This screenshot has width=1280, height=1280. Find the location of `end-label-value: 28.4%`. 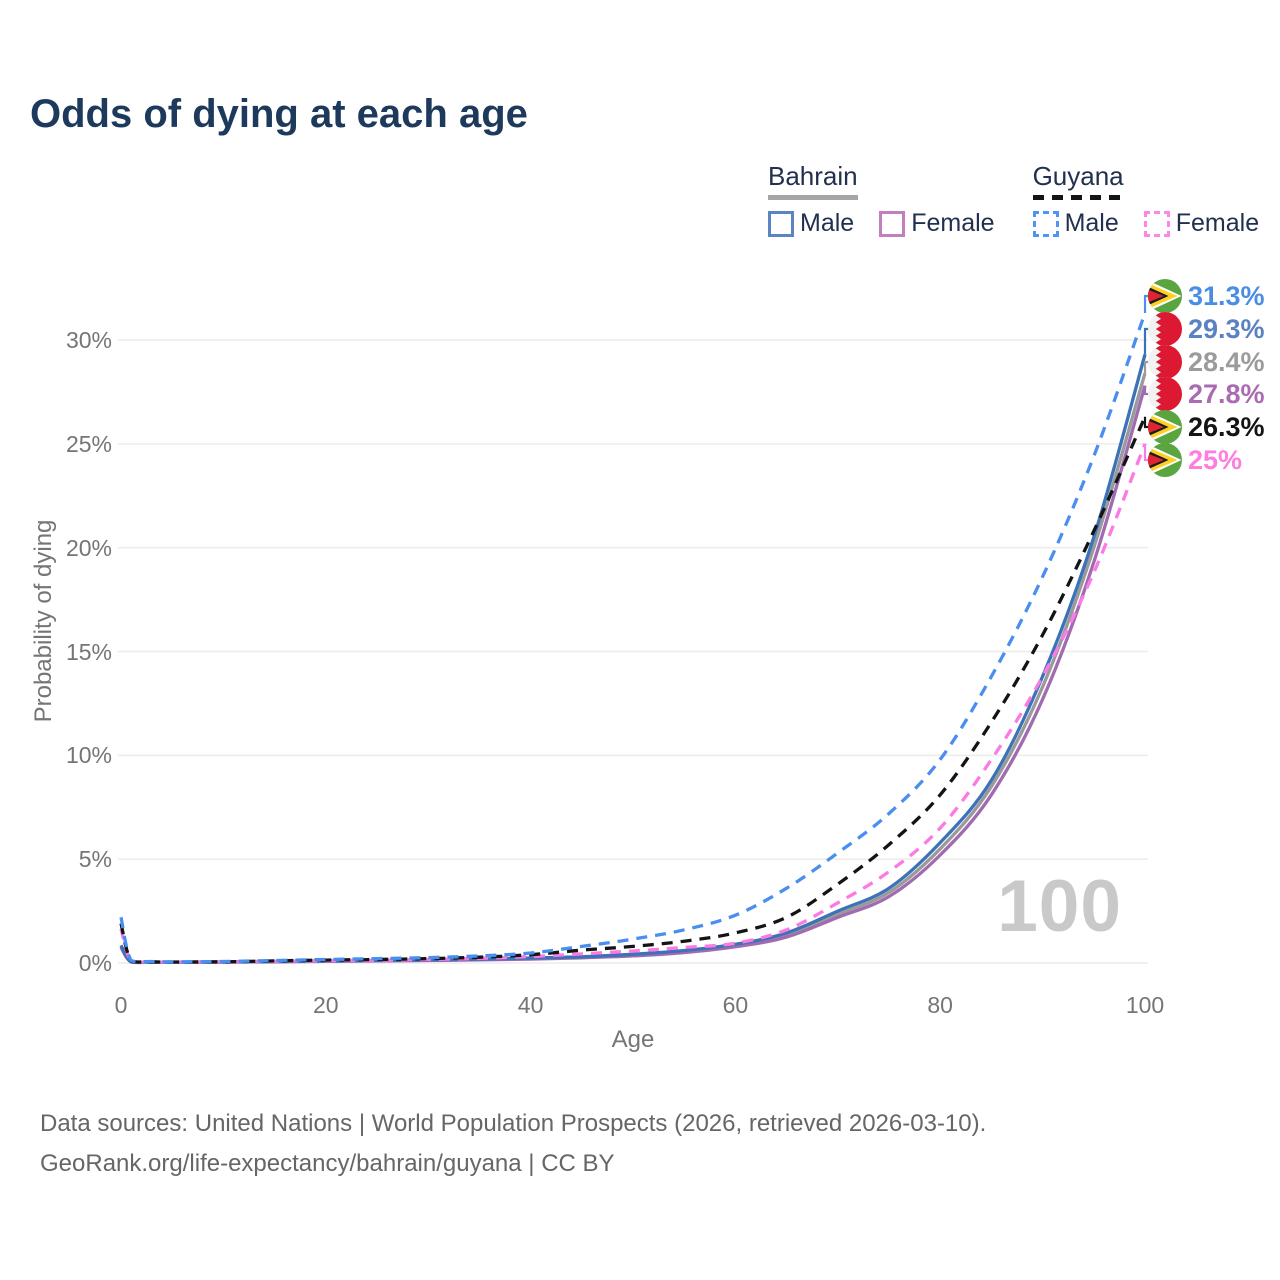

end-label-value: 28.4% is located at coordinates (1226, 361).